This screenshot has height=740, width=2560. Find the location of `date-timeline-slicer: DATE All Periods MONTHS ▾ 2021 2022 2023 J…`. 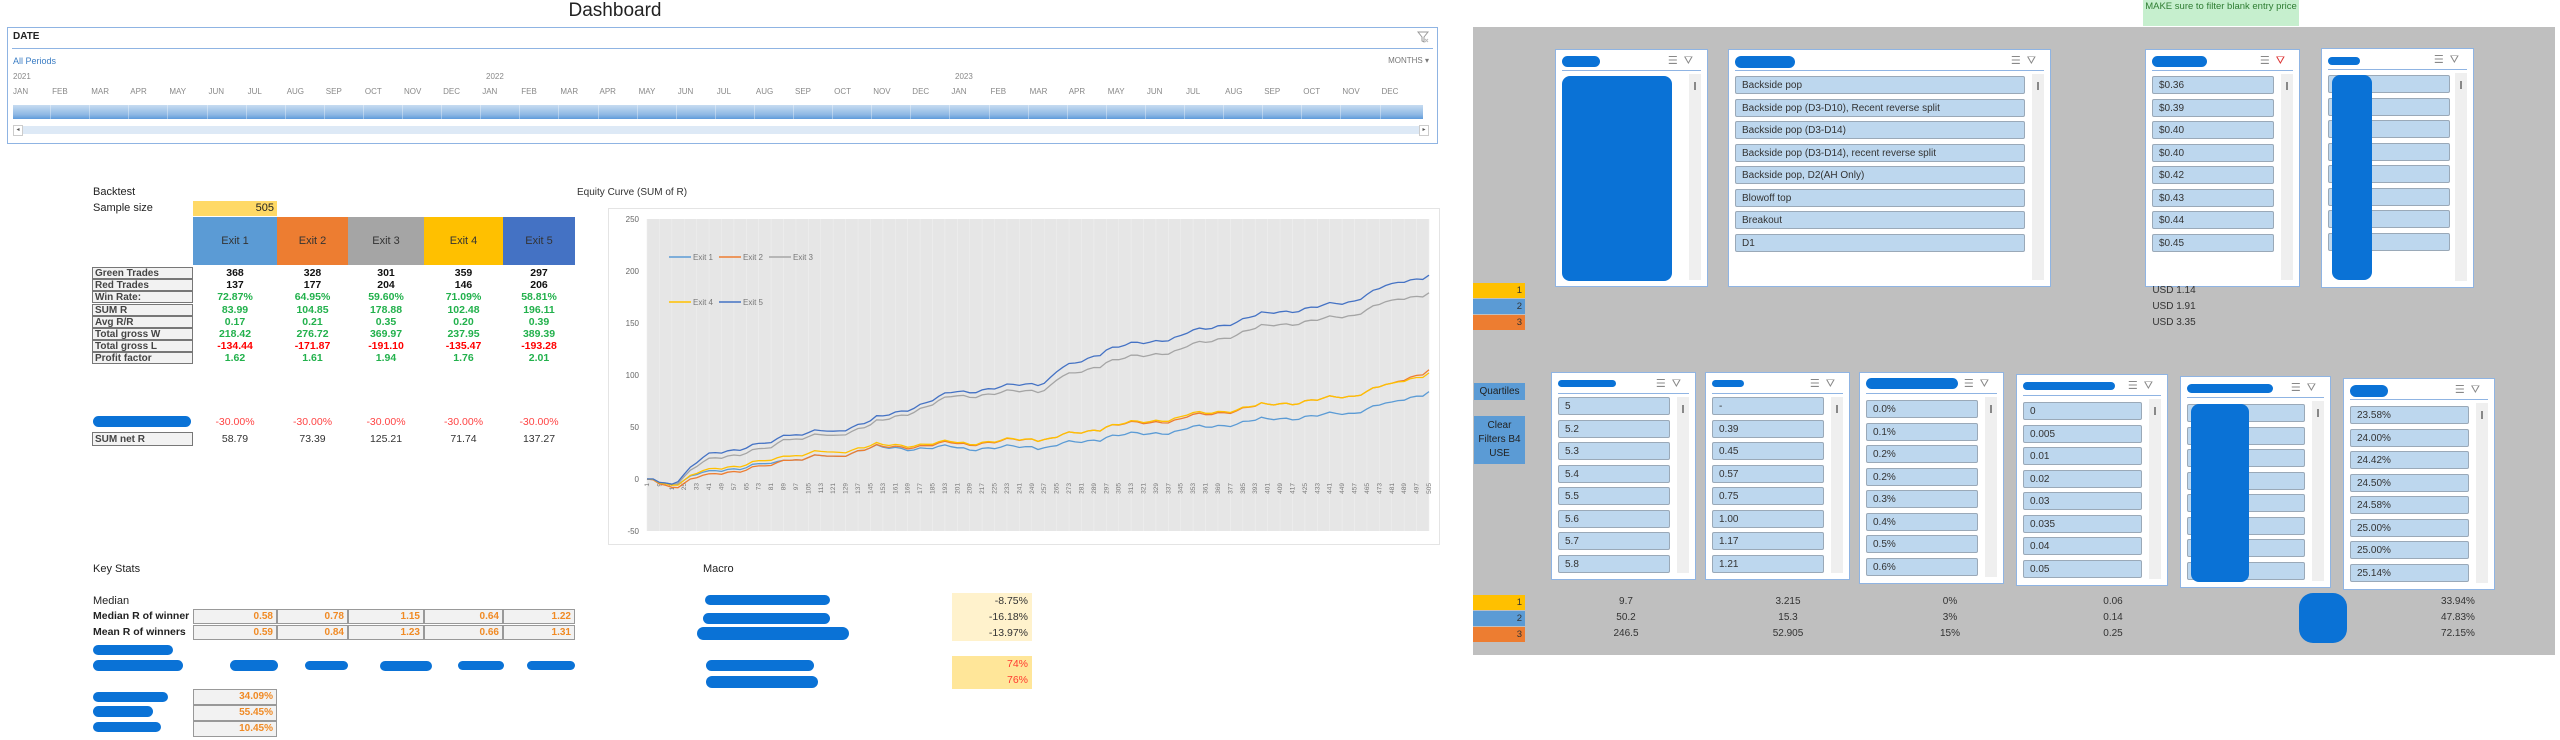

date-timeline-slicer: DATE All Periods MONTHS ▾ 2021 2022 2023 J… is located at coordinates (722, 85).